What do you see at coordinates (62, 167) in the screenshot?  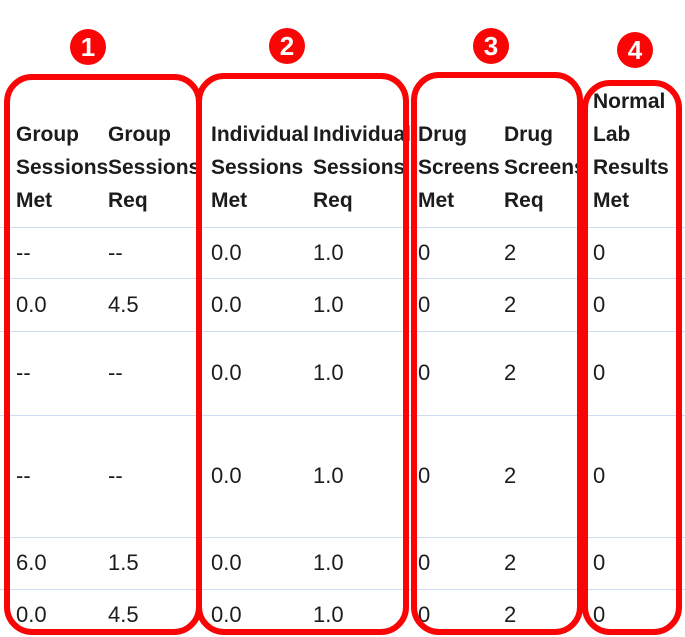 I see `col-header-group-sessions-met: Group Sessions Met` at bounding box center [62, 167].